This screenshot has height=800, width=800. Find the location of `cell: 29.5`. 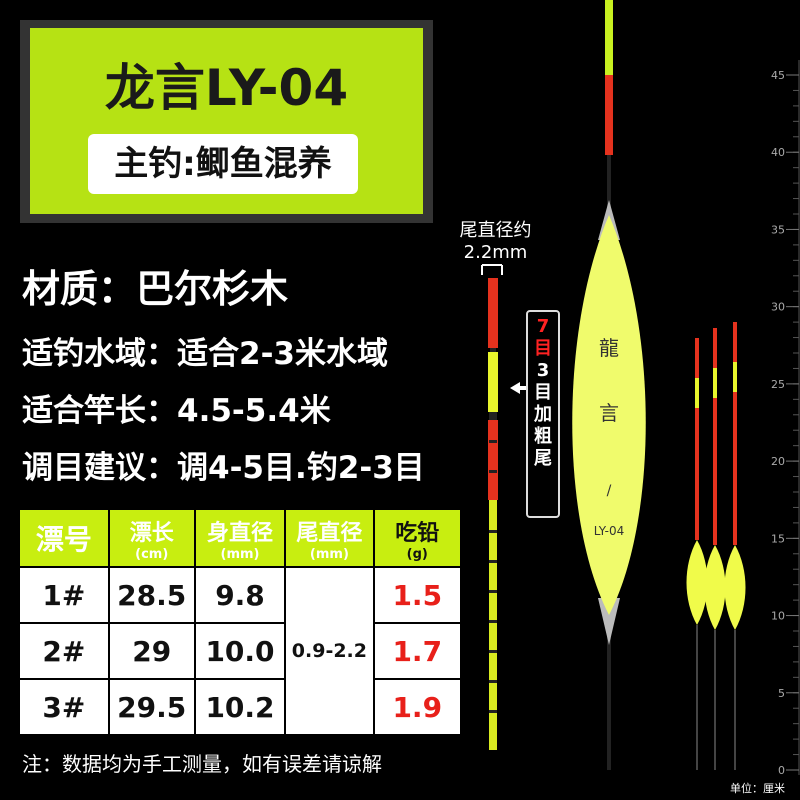

cell: 29.5 is located at coordinates (151, 707).